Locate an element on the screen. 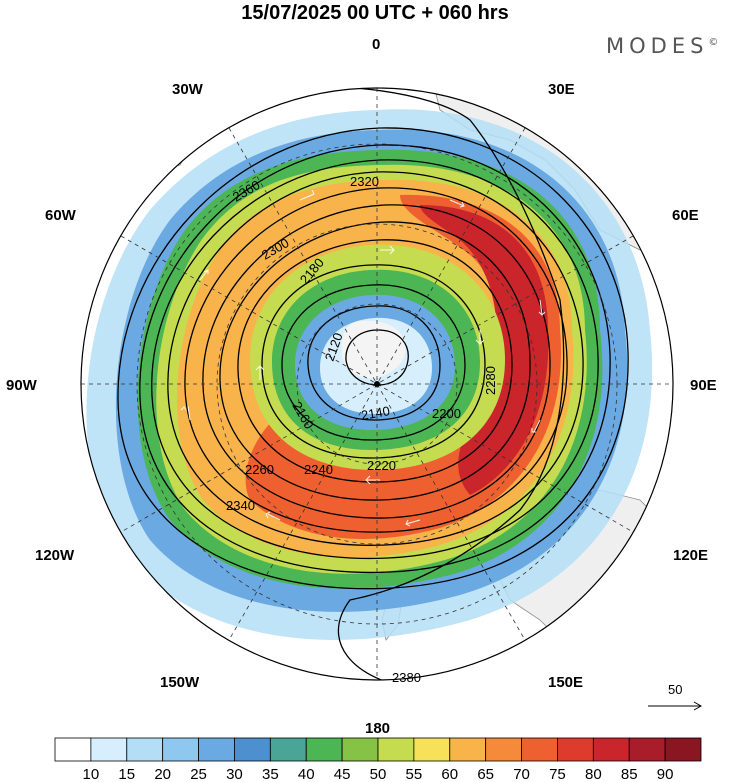  wind-scale-label: 50 is located at coordinates (675, 689).